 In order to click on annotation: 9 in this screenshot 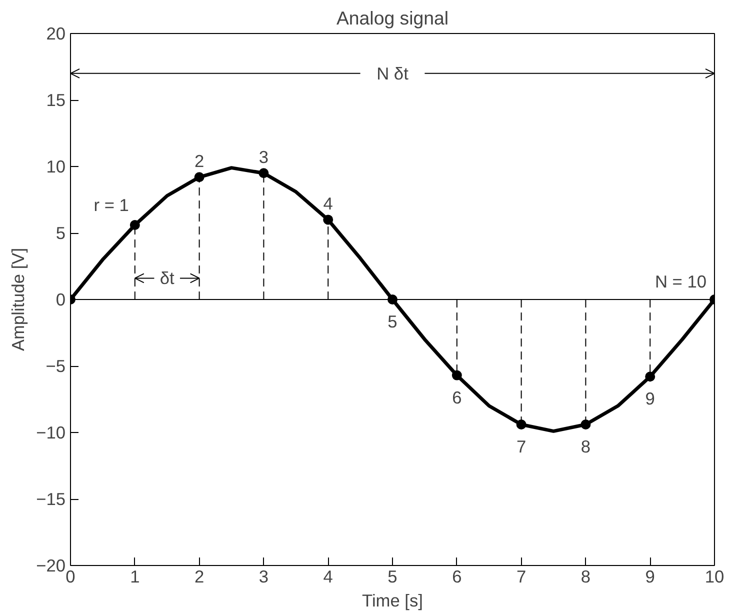, I will do `click(650, 398)`.